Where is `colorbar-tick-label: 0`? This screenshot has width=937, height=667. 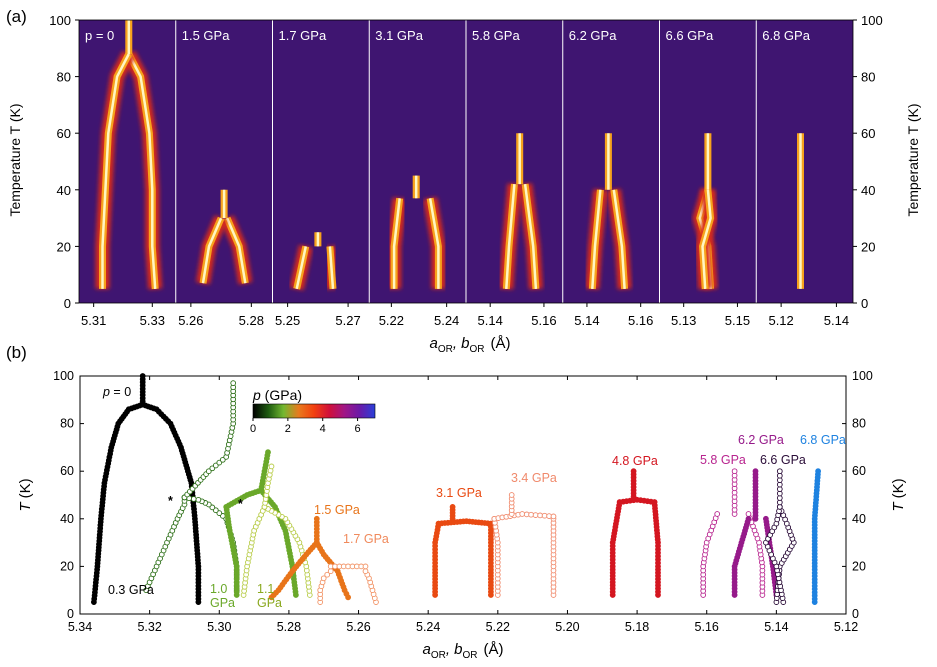
colorbar-tick-label: 0 is located at coordinates (253, 429).